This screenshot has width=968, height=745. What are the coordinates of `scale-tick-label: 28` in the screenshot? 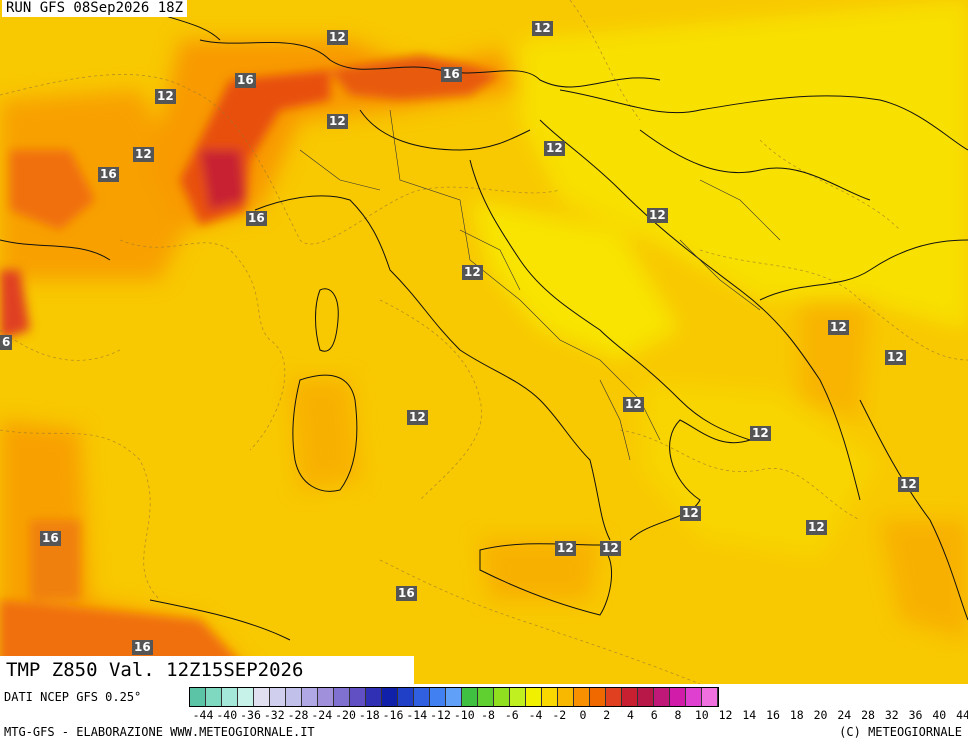 It's located at (868, 715).